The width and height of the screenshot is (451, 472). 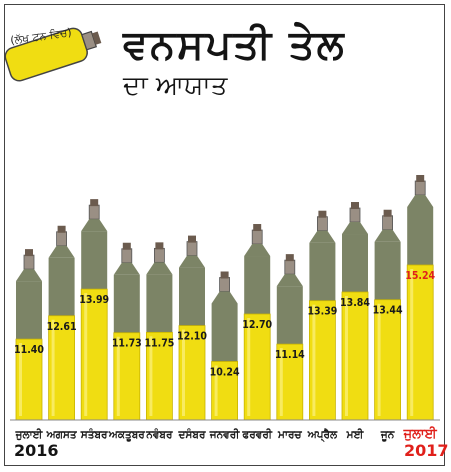 I want to click on data-label: 13.99, so click(x=94, y=300).